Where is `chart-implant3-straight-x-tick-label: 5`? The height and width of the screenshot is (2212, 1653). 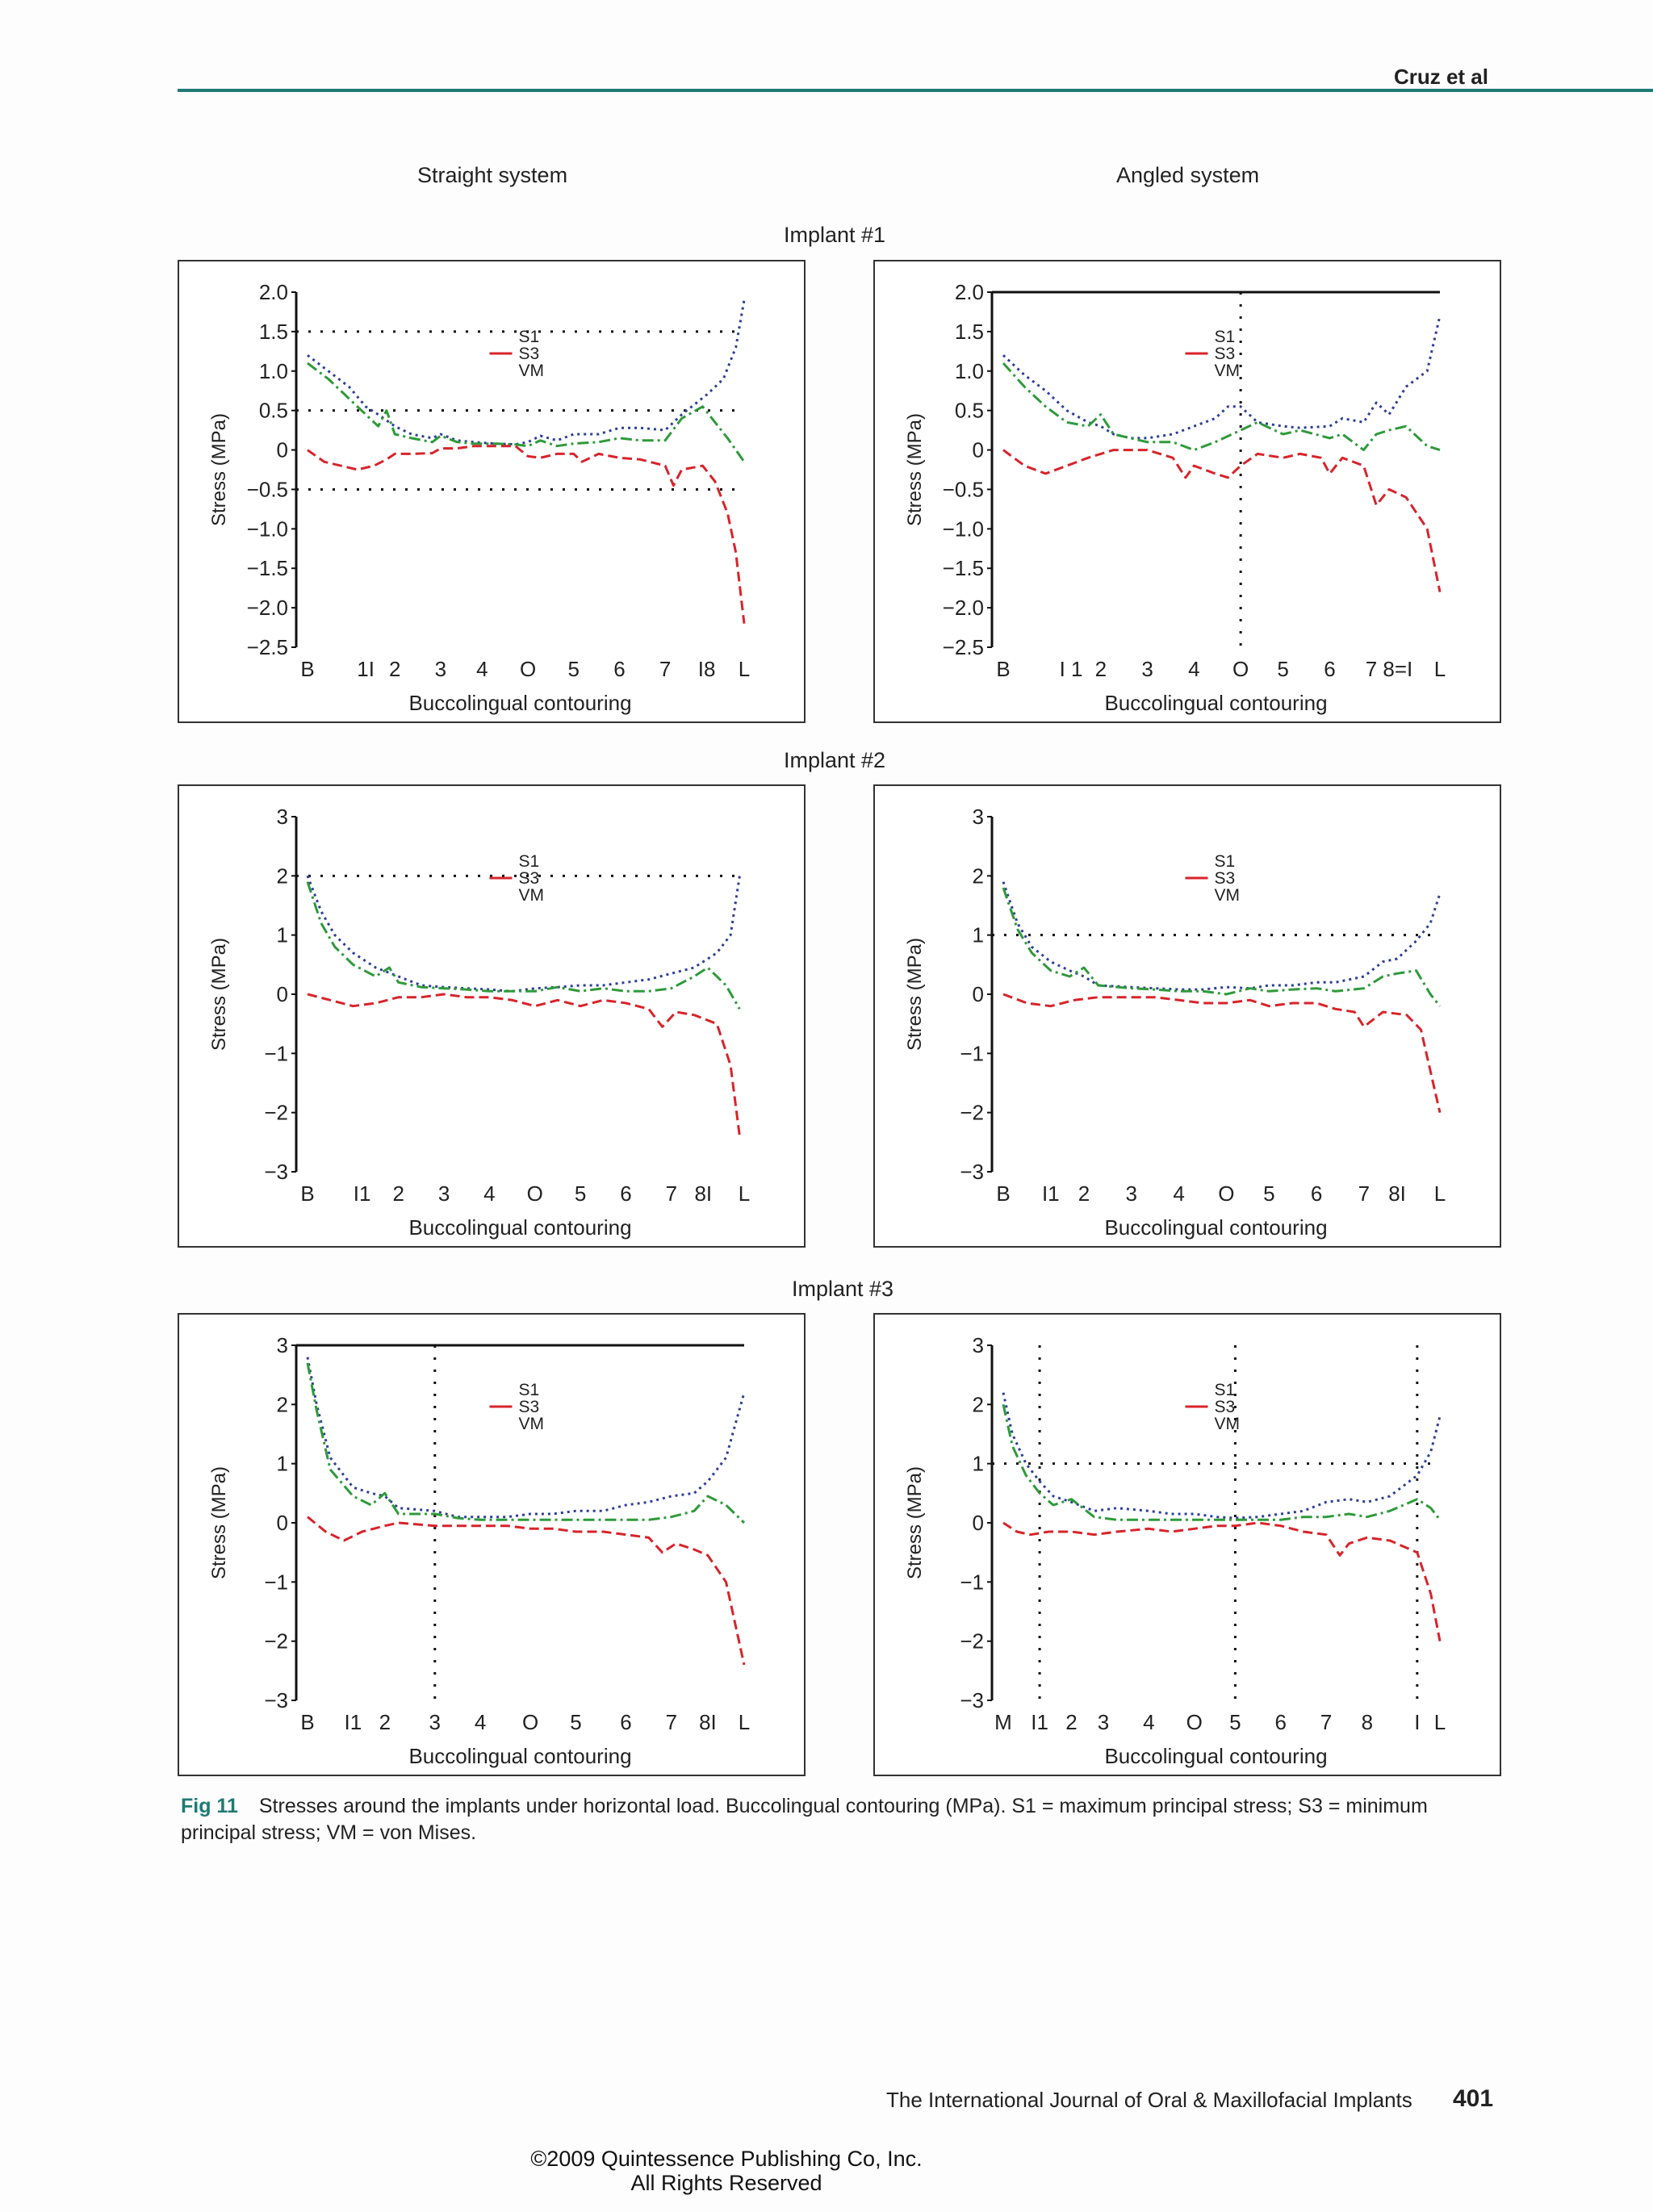 chart-implant3-straight-x-tick-label: 5 is located at coordinates (575, 1722).